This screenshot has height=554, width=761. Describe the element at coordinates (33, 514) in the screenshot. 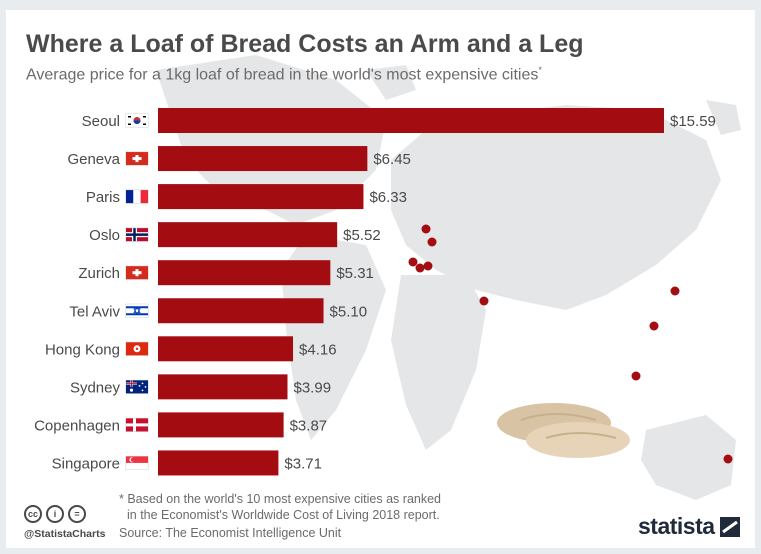

I see `cc-icon: cc` at that location.